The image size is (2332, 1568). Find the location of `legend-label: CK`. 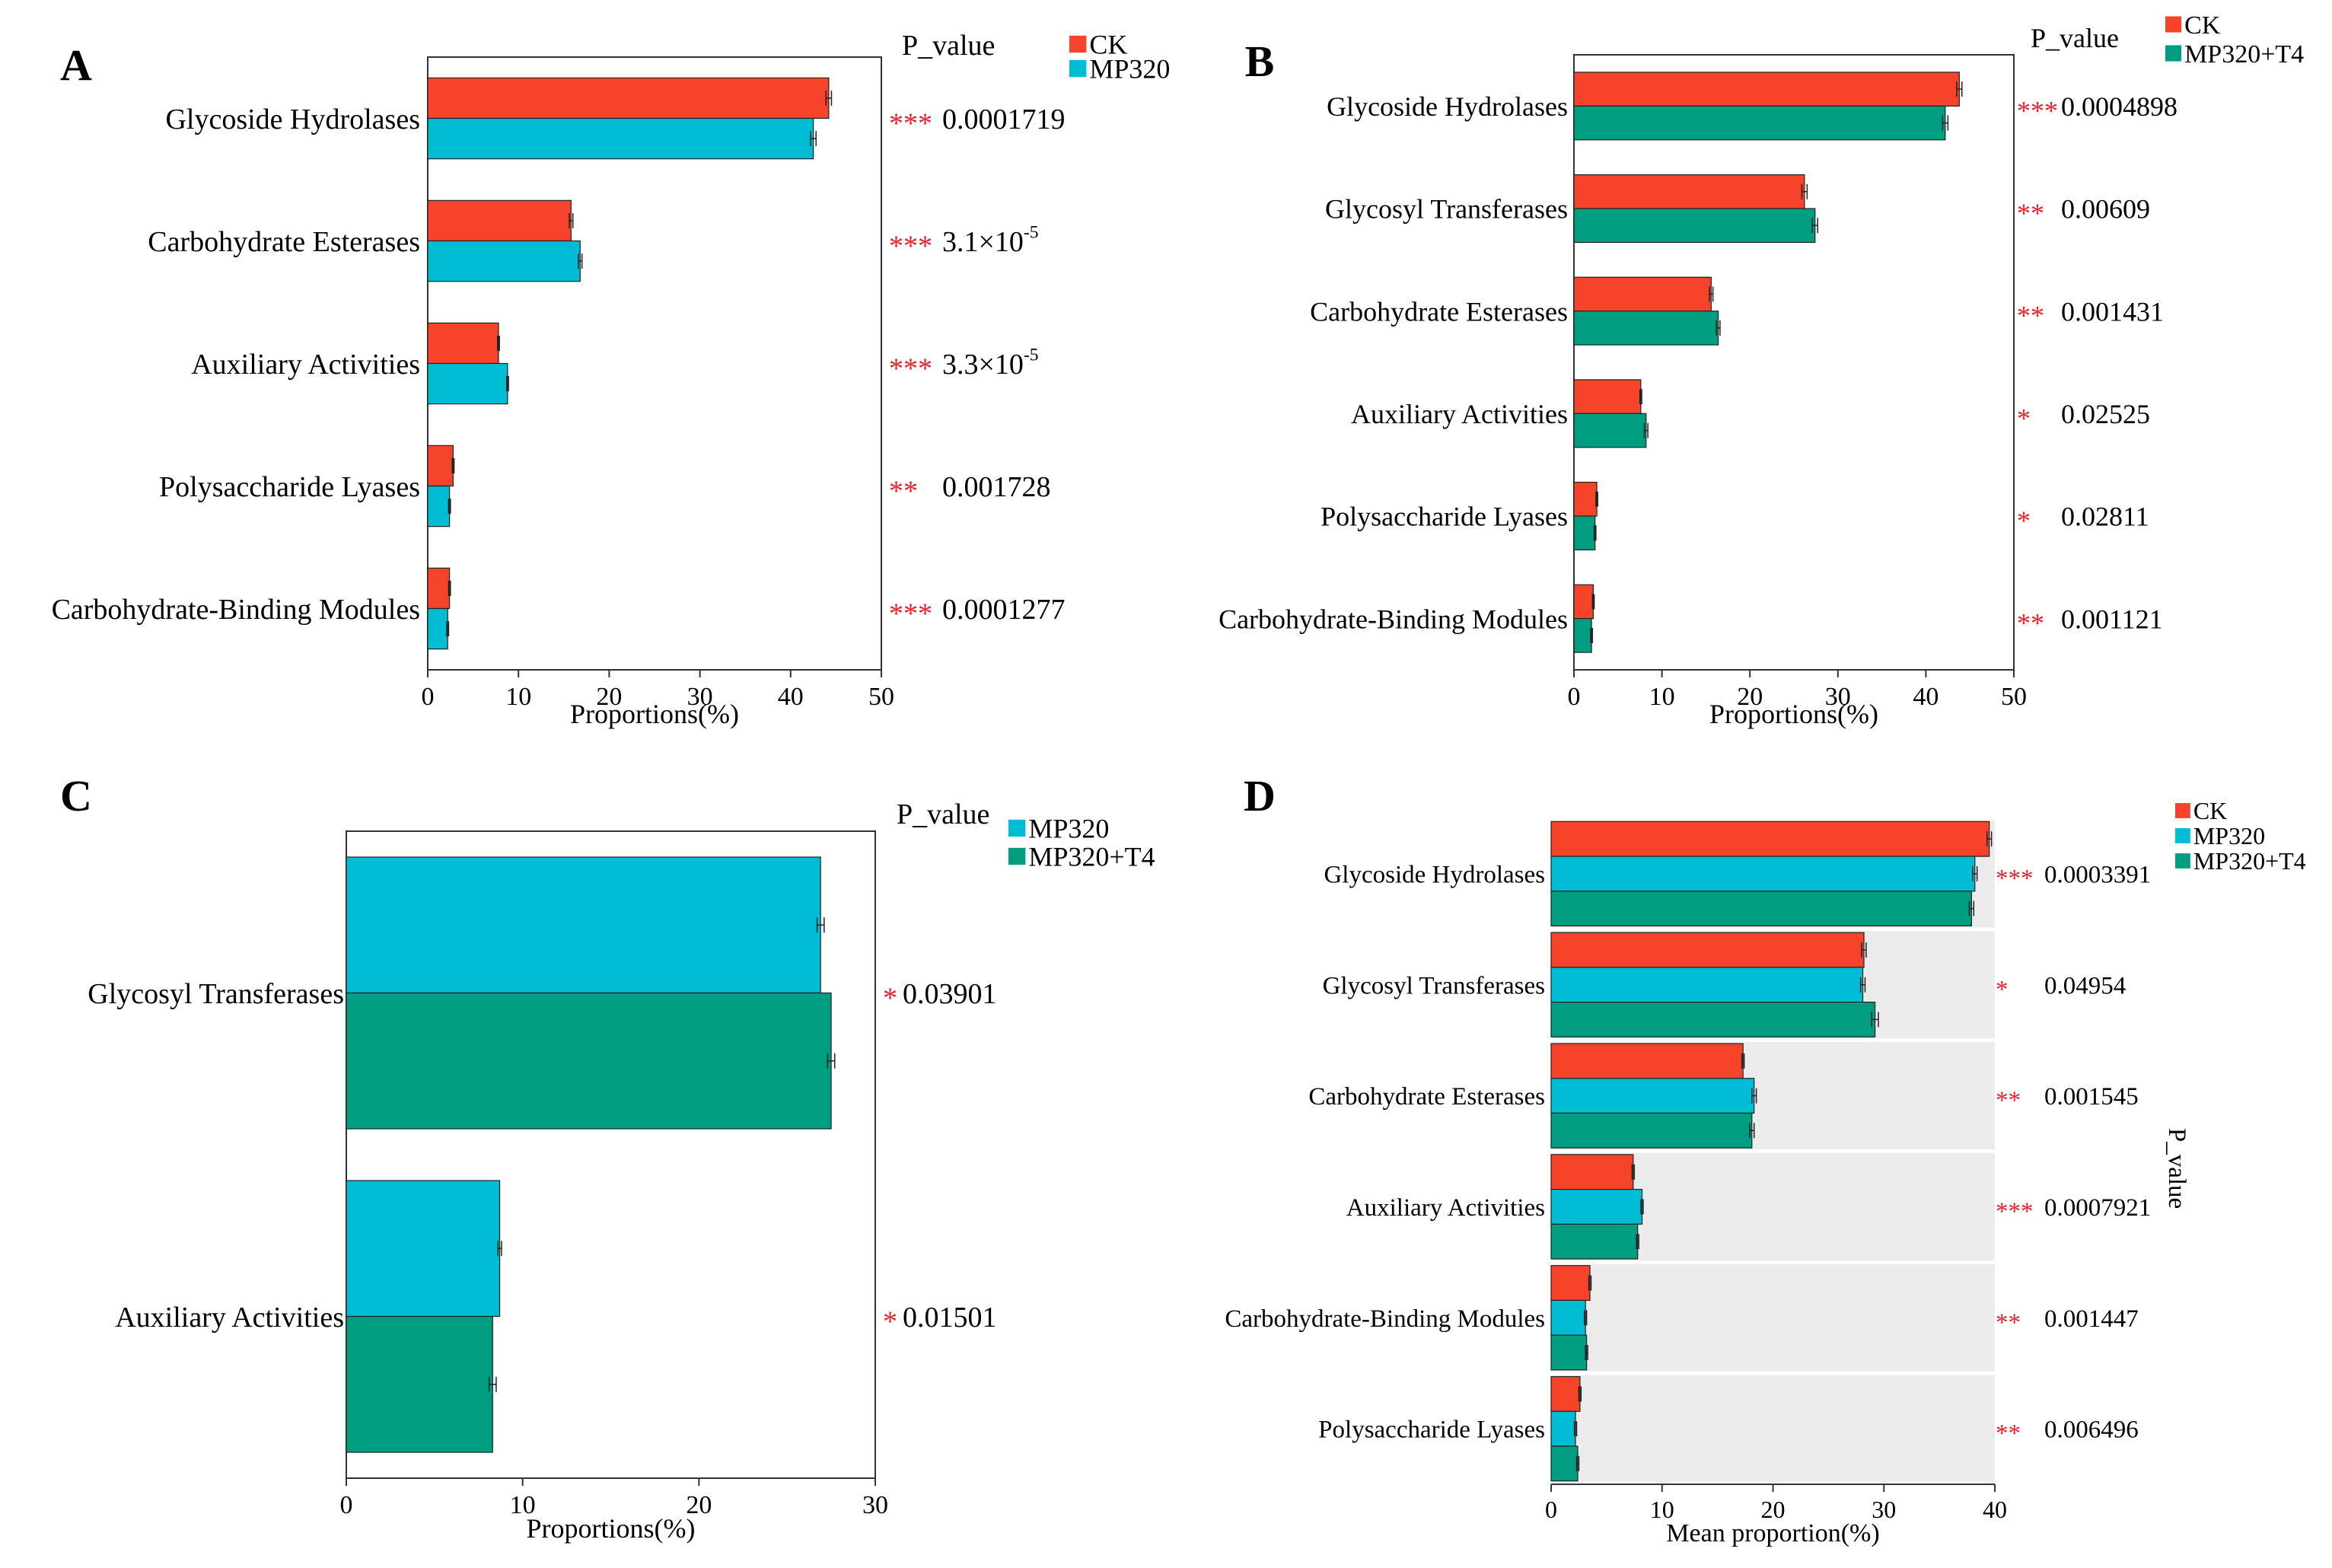

legend-label: CK is located at coordinates (1108, 45).